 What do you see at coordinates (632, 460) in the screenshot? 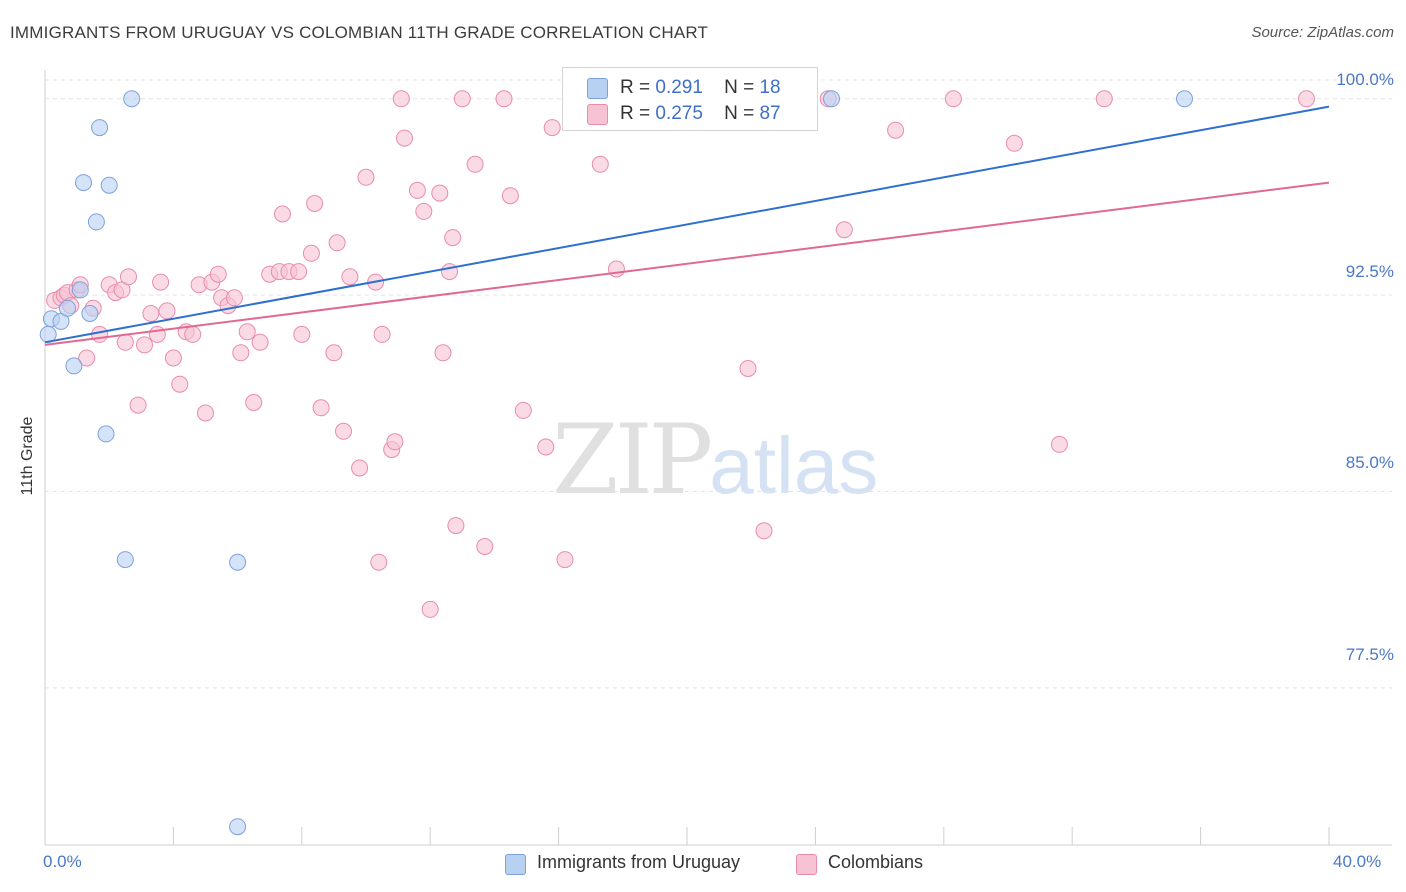
I see `watermark-zip: ZIP` at bounding box center [632, 460].